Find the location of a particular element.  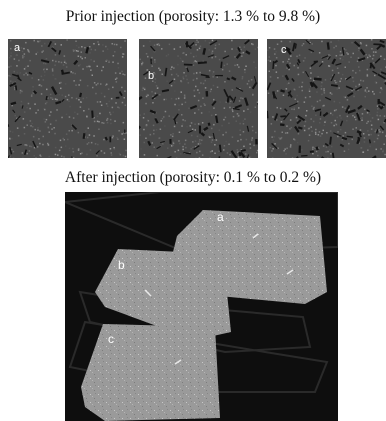

micrograph-before-b: b is located at coordinates (198, 98).